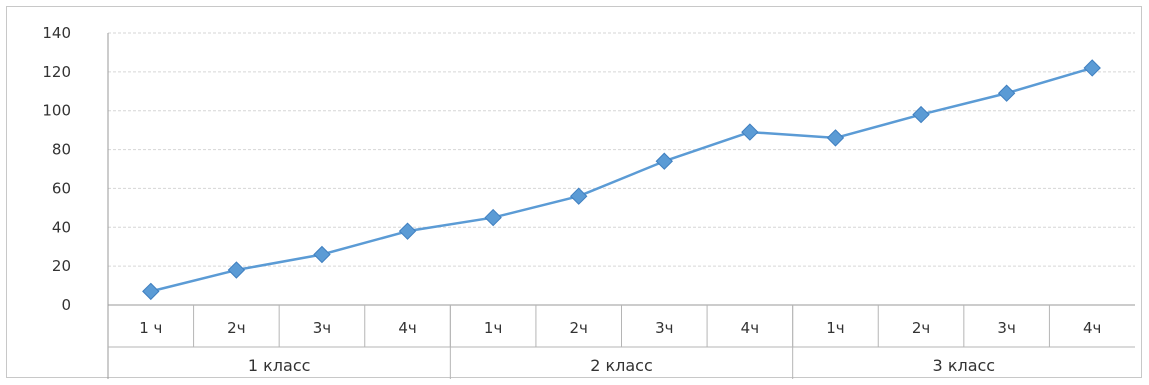 Image resolution: width=1149 pixels, height=385 pixels. Describe the element at coordinates (279, 365) in the screenshot. I see `group-label: 1 класс` at that location.